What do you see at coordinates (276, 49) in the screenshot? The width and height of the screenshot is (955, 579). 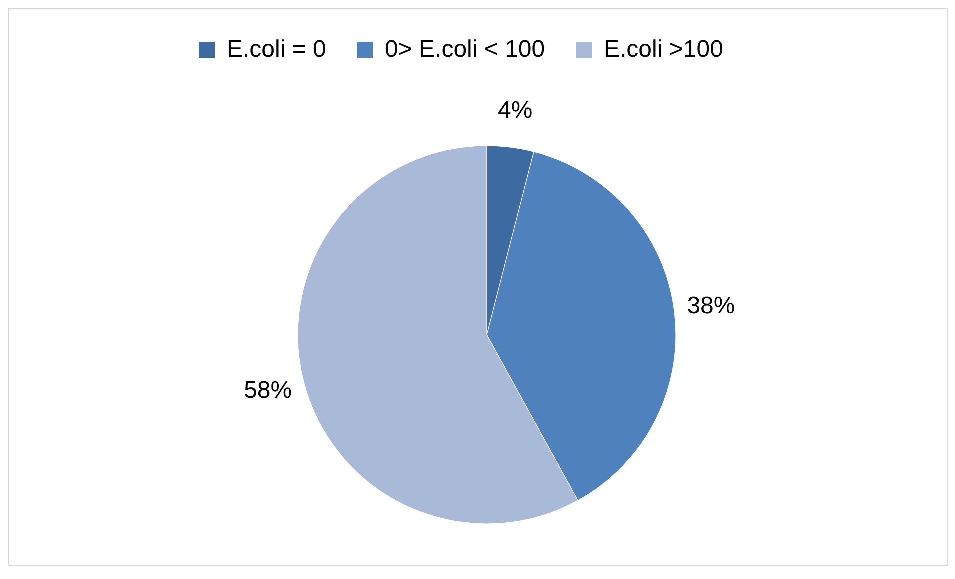 I see `legend-label: E.coli = 0` at bounding box center [276, 49].